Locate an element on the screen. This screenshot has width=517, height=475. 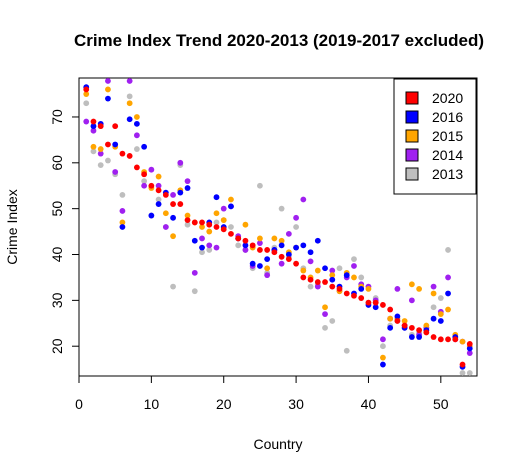
x-tick-label: 10 is located at coordinates (152, 404).